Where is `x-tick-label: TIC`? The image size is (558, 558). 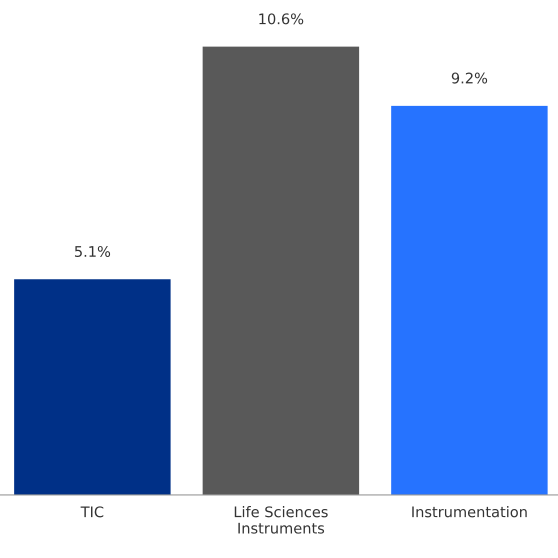
x-tick-label: TIC is located at coordinates (92, 512).